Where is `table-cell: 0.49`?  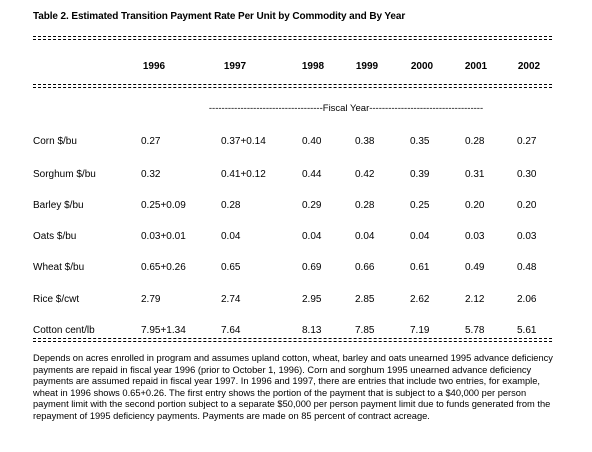 table-cell: 0.49 is located at coordinates (475, 267).